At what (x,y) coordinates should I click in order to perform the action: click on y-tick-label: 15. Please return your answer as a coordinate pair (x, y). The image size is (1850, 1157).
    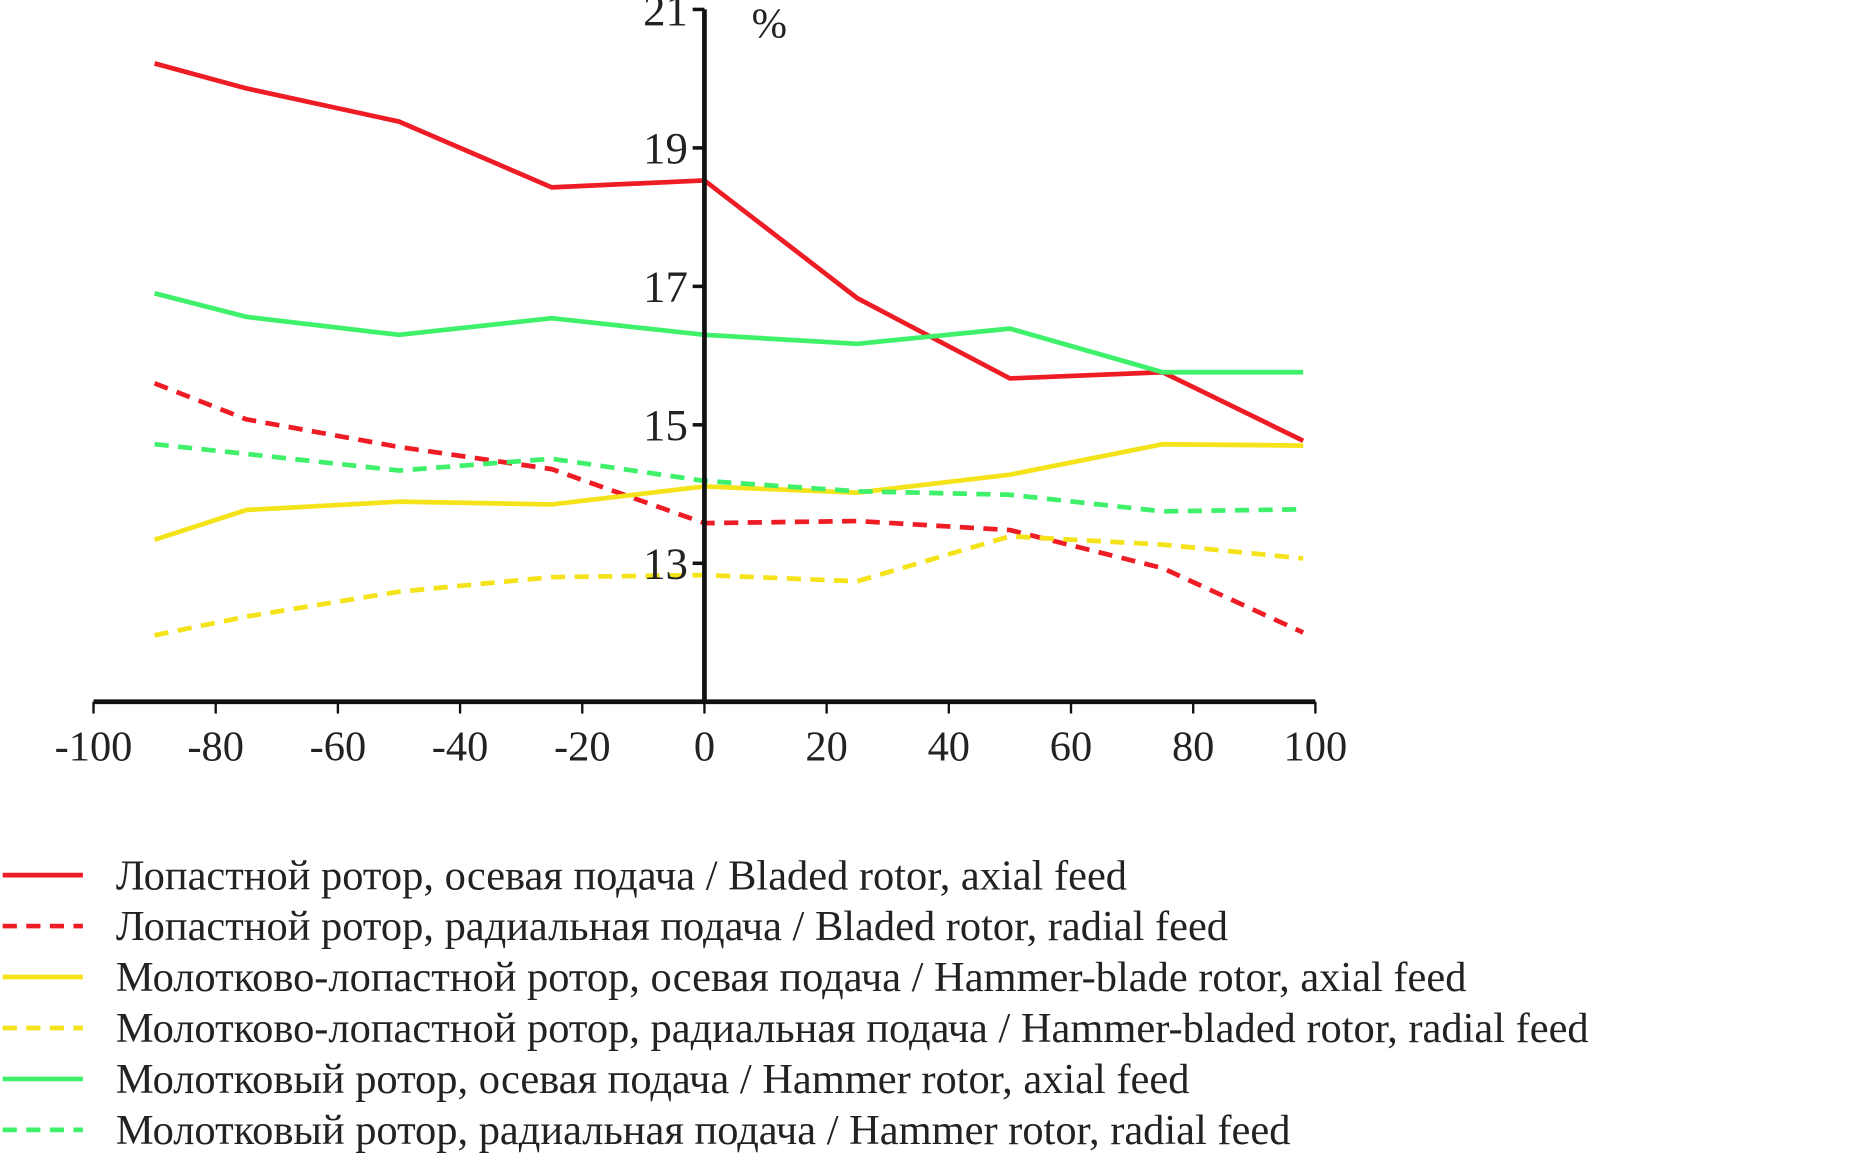
    Looking at the image, I should click on (665, 425).